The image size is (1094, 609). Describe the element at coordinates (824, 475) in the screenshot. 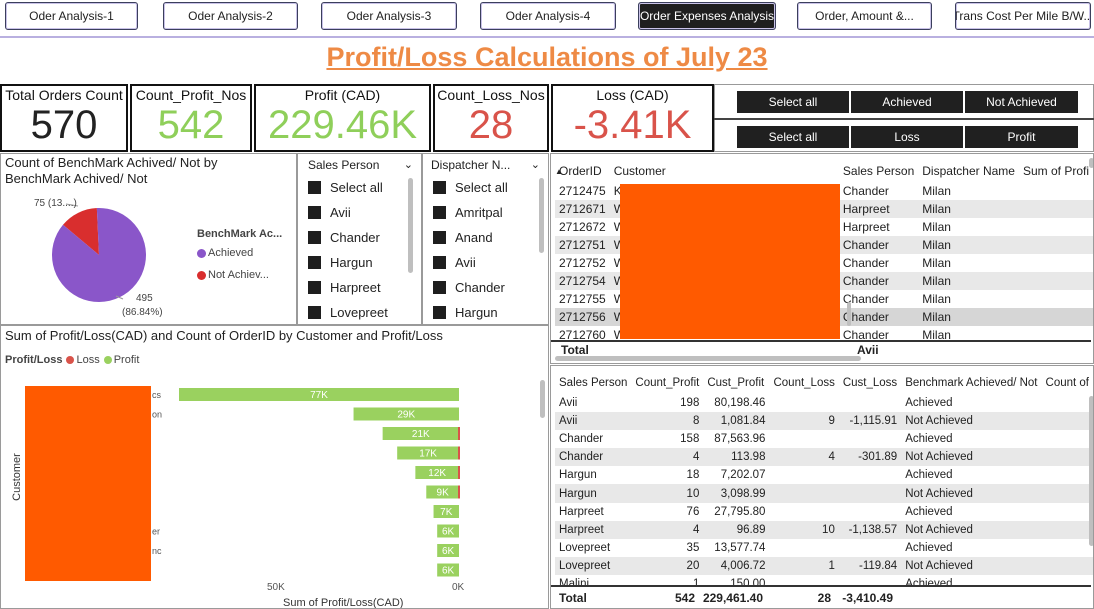

I see `table-row: Hargun 18 7,202.07 Achieved` at that location.